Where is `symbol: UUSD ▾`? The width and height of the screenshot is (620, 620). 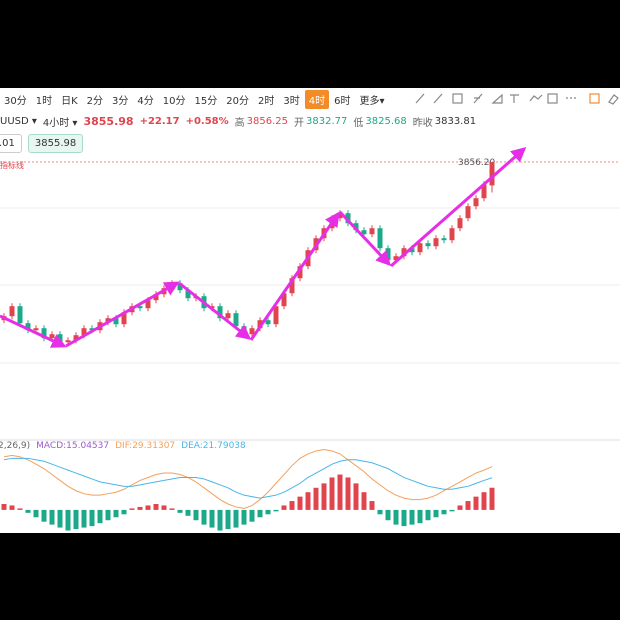
symbol: UUSD ▾ is located at coordinates (18, 121).